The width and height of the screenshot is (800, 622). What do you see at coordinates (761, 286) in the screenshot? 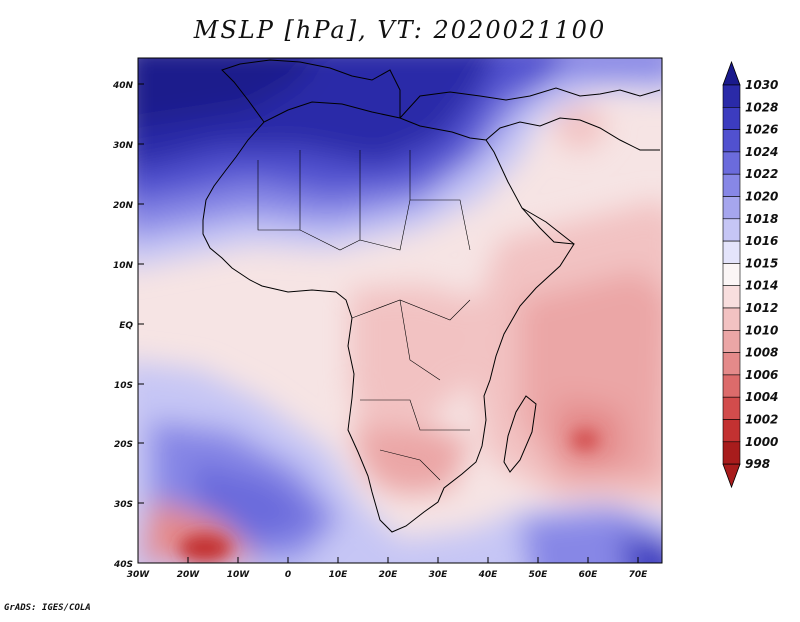
I see `colorbar-level-label: 1014` at bounding box center [761, 286].